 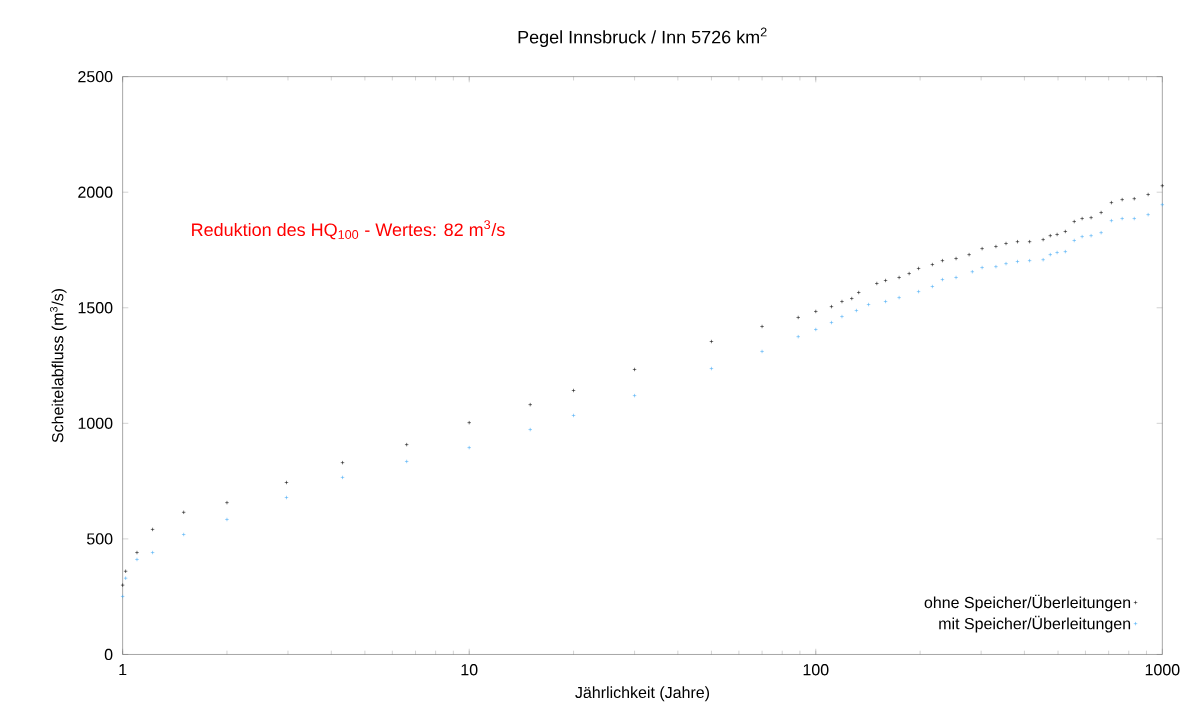 I want to click on x-tick-label: 100, so click(x=816, y=670).